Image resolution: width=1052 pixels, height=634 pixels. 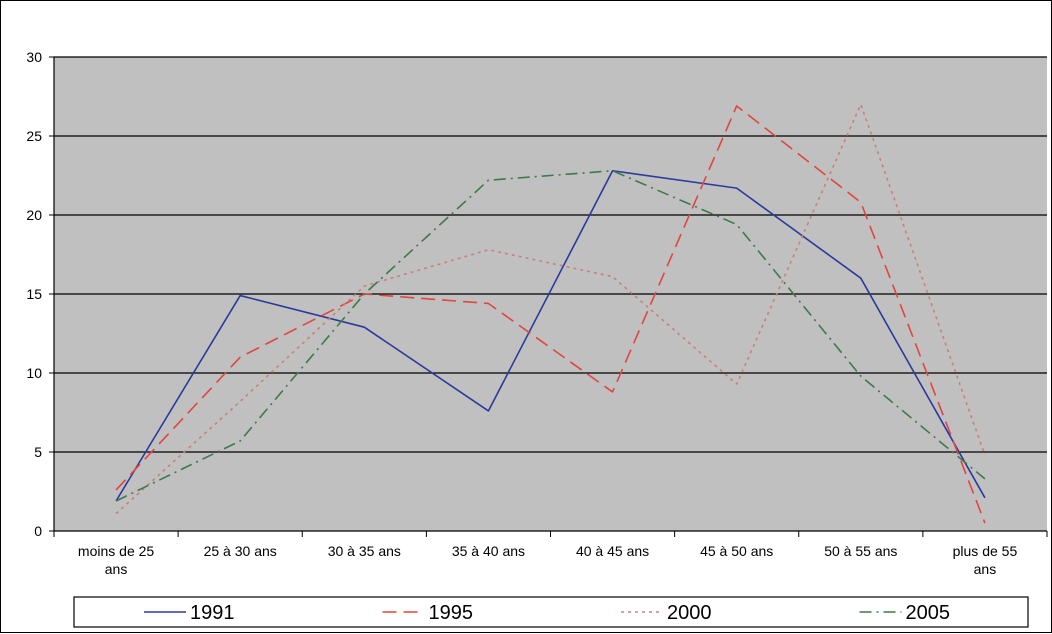 I want to click on ytick-label-25: 25, so click(x=34, y=136).